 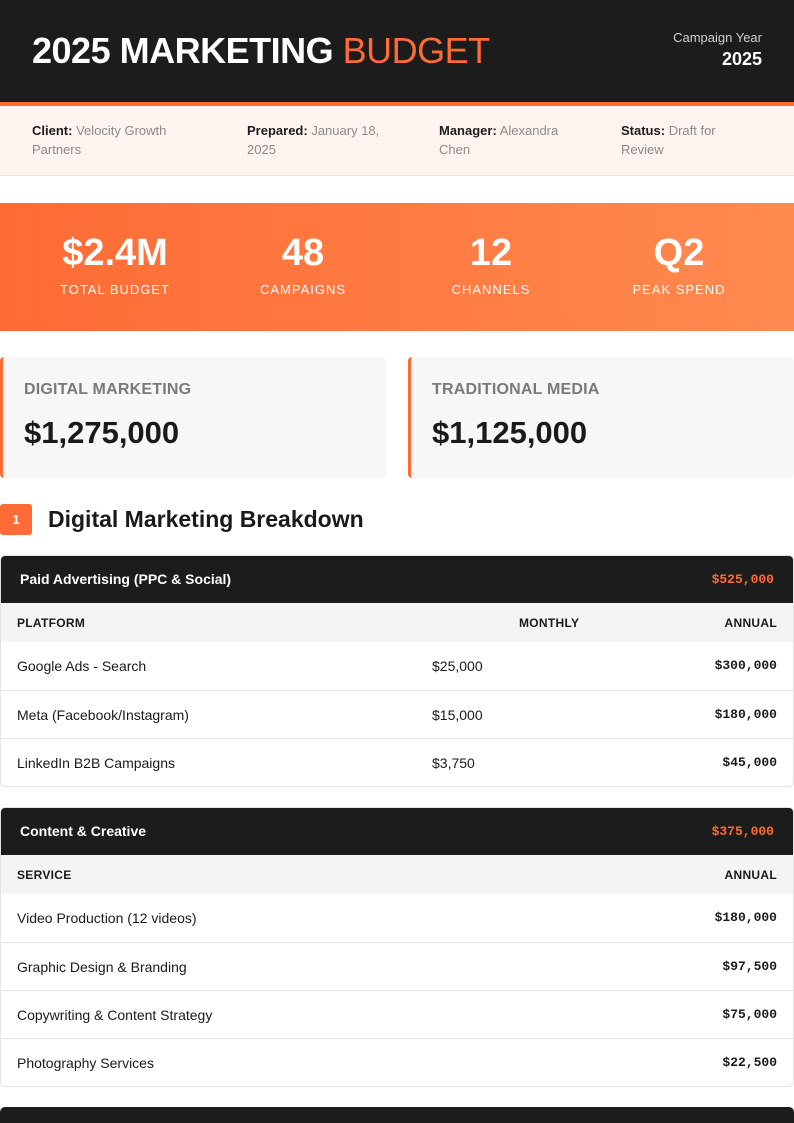 I want to click on stat-value: $2.4M, so click(x=115, y=253).